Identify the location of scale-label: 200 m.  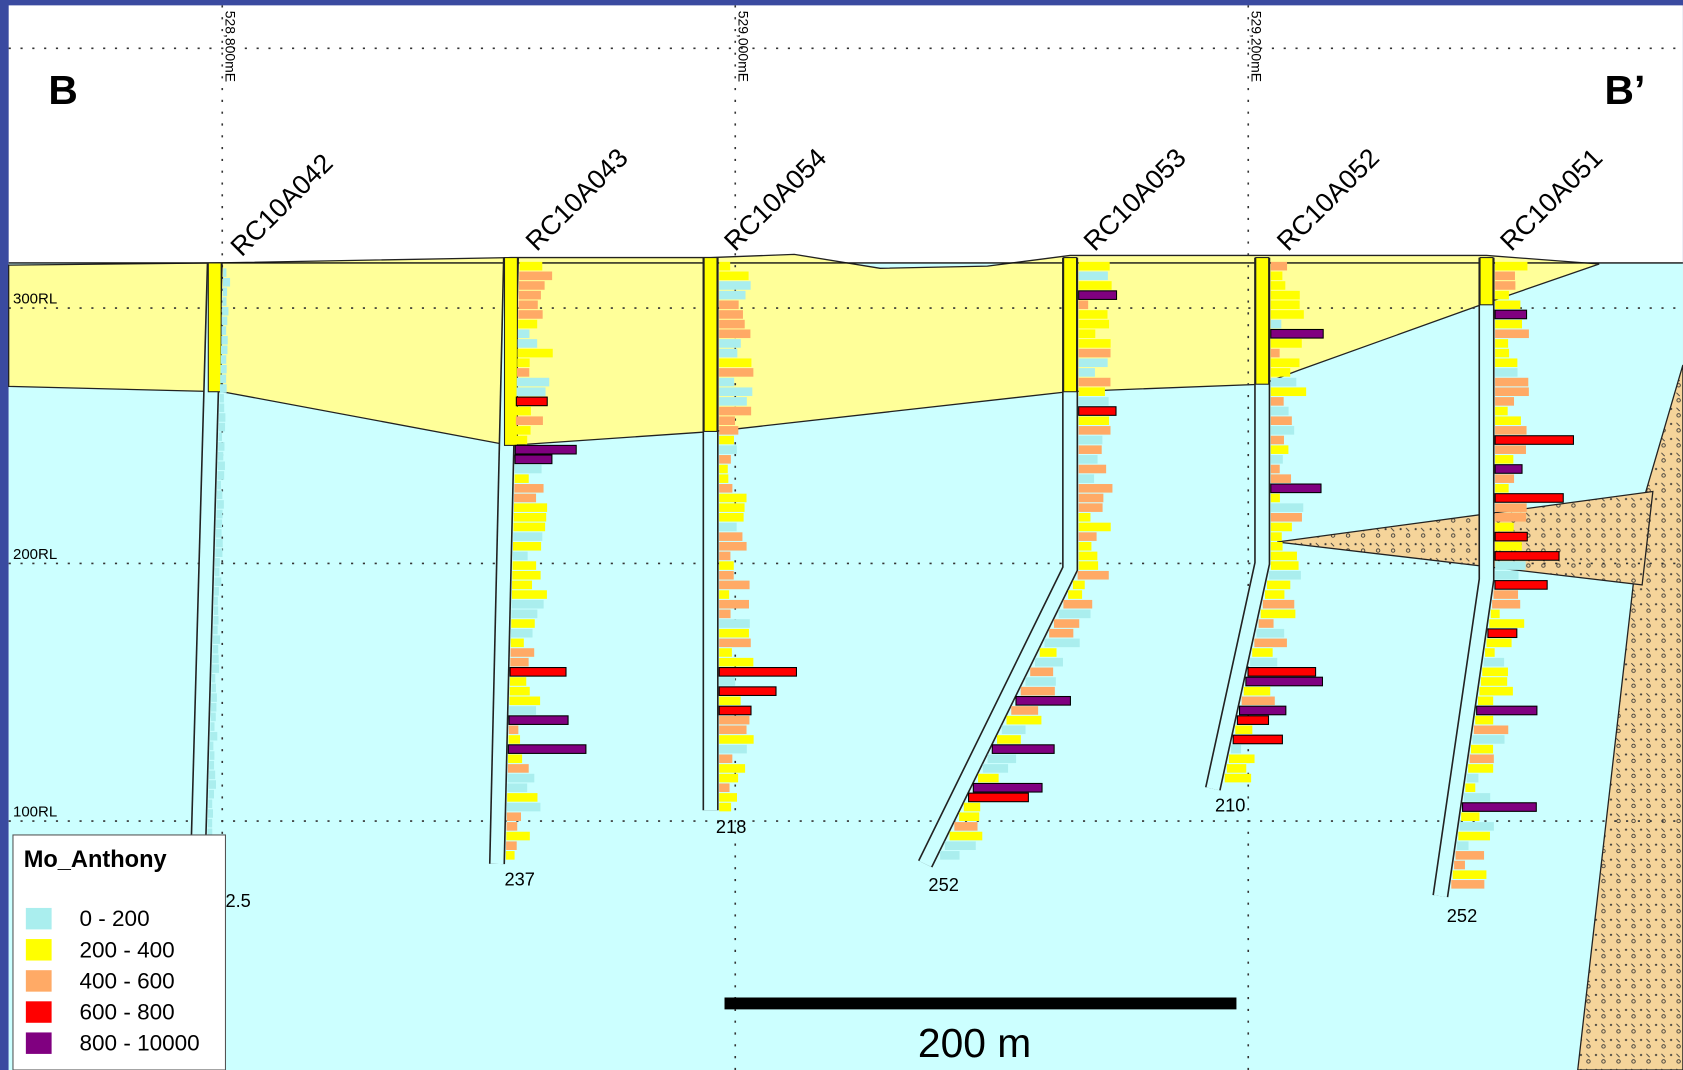
(974, 1043).